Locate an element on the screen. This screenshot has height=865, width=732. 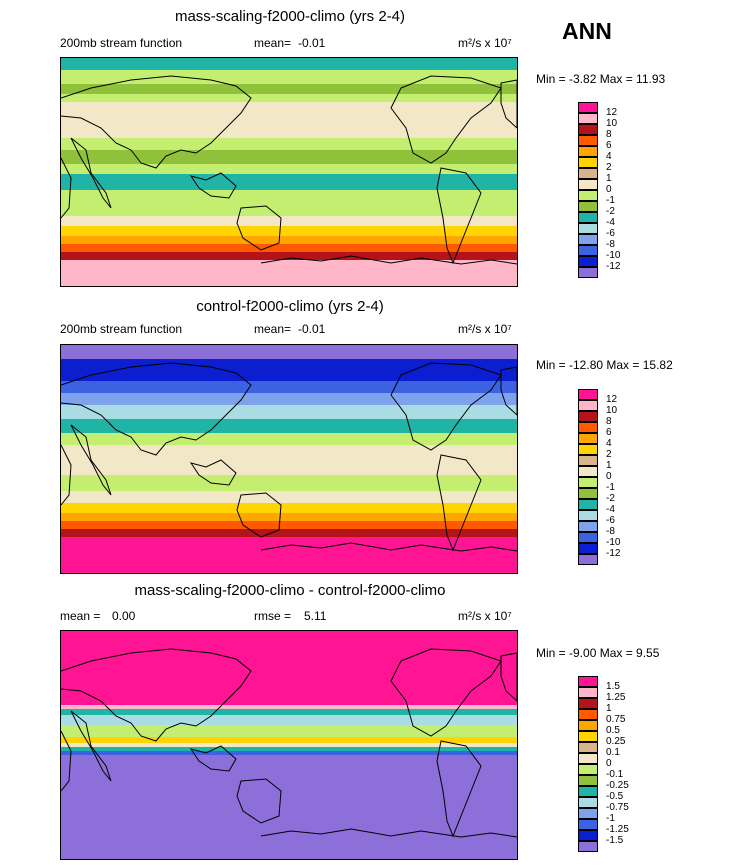
panel-2-variable-label: 200mb stream function is located at coordinates (121, 329).